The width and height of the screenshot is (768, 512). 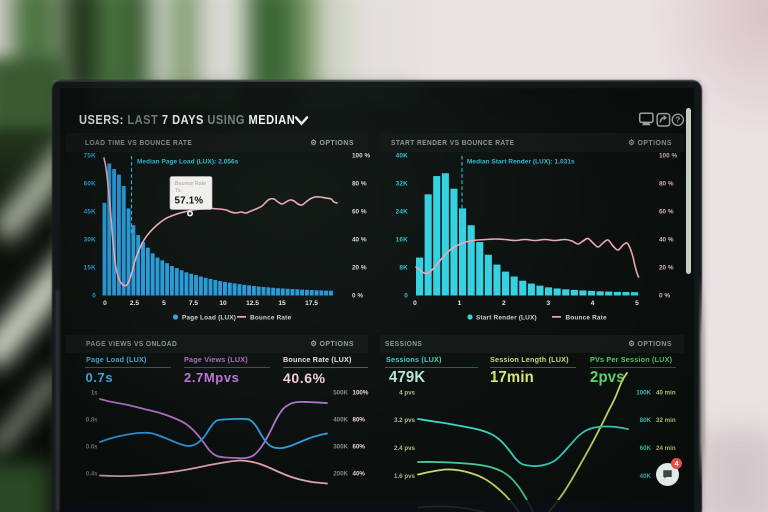 What do you see at coordinates (402, 211) in the screenshot?
I see `svg-text: 24K` at bounding box center [402, 211].